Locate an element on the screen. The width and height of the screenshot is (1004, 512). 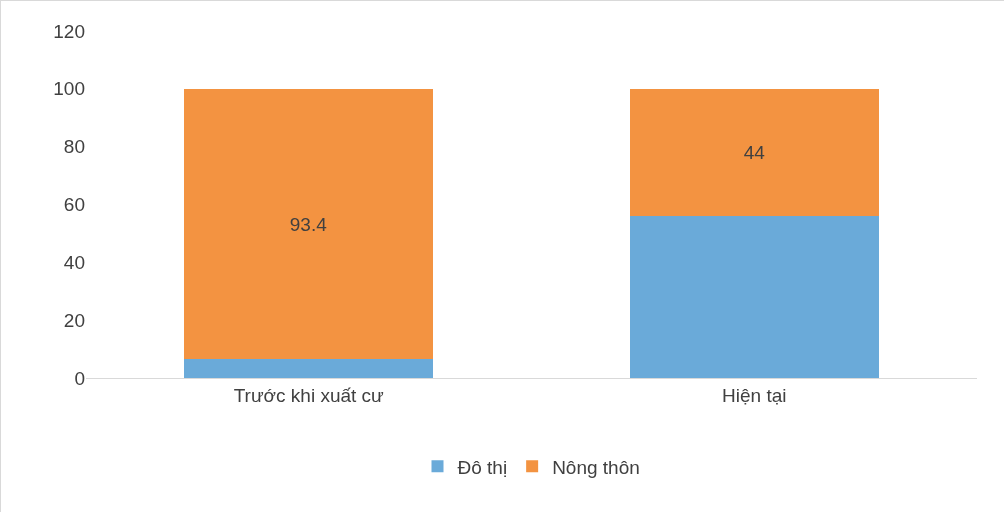
y-tick-label: 60 is located at coordinates (74, 205).